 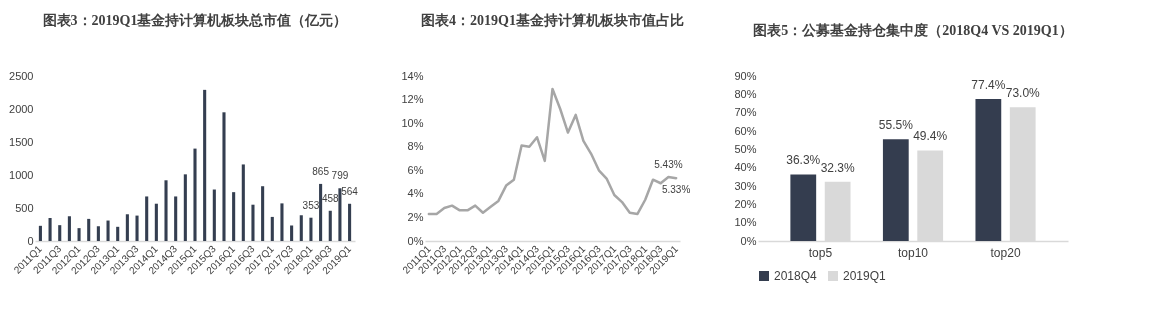 I want to click on y-tick-label: 80%, so click(x=745, y=93).